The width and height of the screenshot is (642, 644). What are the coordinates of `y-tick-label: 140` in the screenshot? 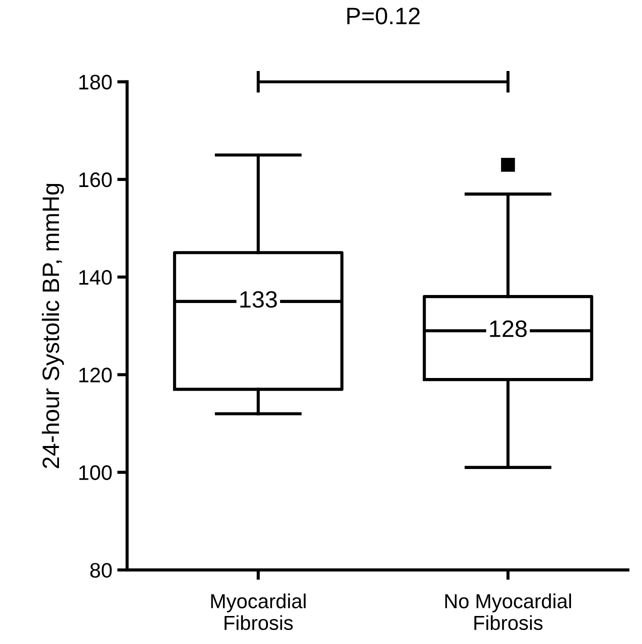 It's located at (95, 277).